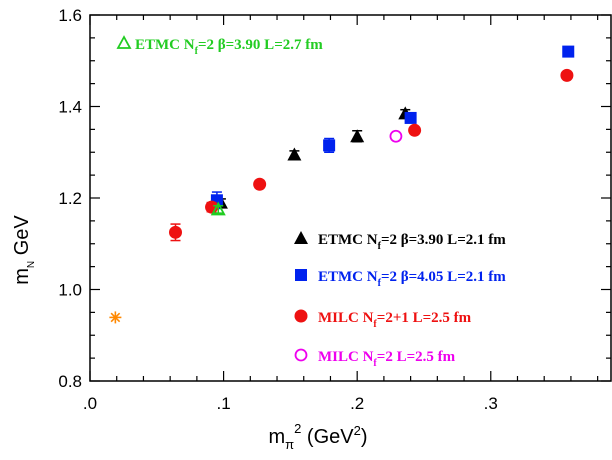 The height and width of the screenshot is (460, 612). I want to click on y-axis-label-sub: N, so click(31, 264).